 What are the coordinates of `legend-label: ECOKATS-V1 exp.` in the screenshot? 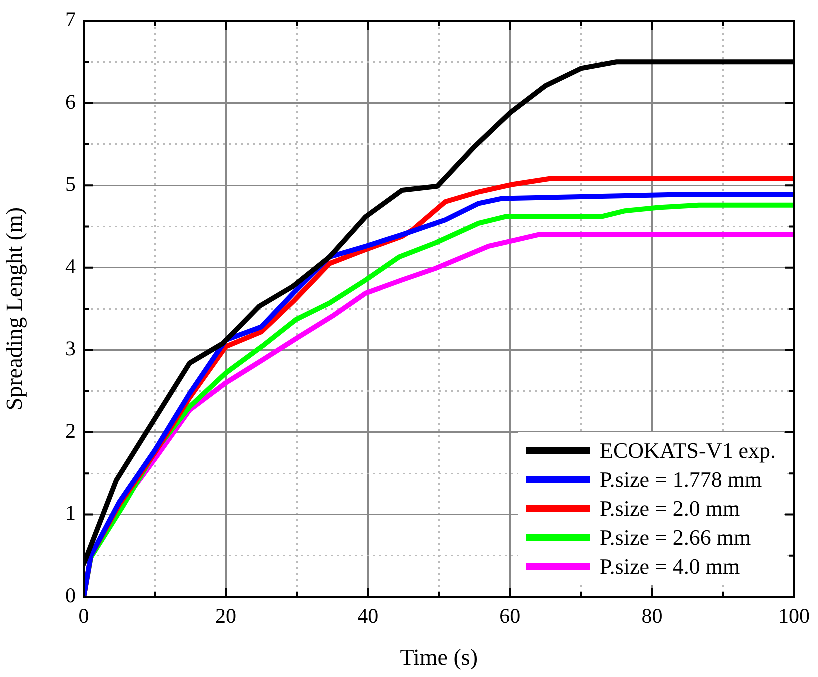 It's located at (688, 451).